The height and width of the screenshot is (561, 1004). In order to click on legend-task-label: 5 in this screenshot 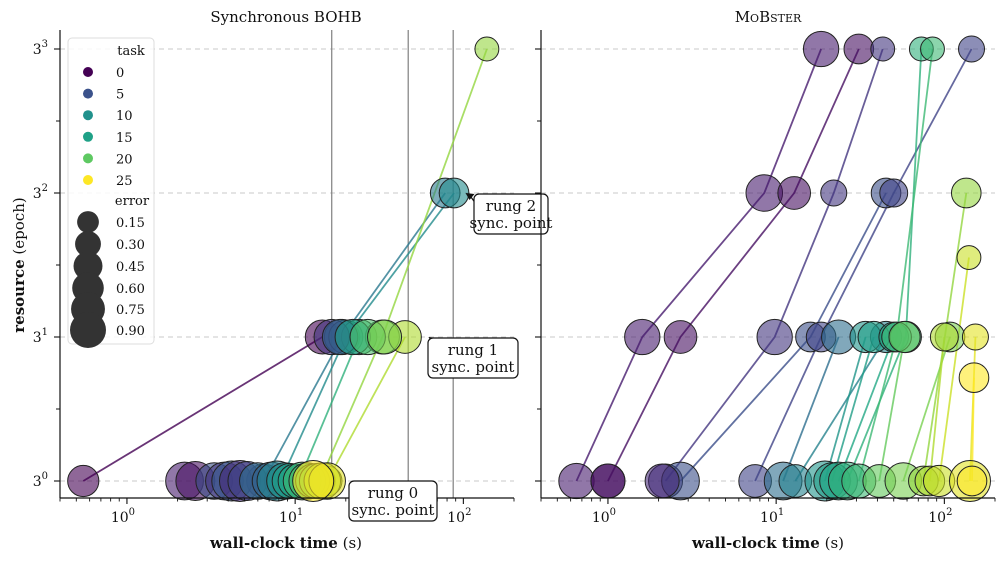, I will do `click(120, 95)`.